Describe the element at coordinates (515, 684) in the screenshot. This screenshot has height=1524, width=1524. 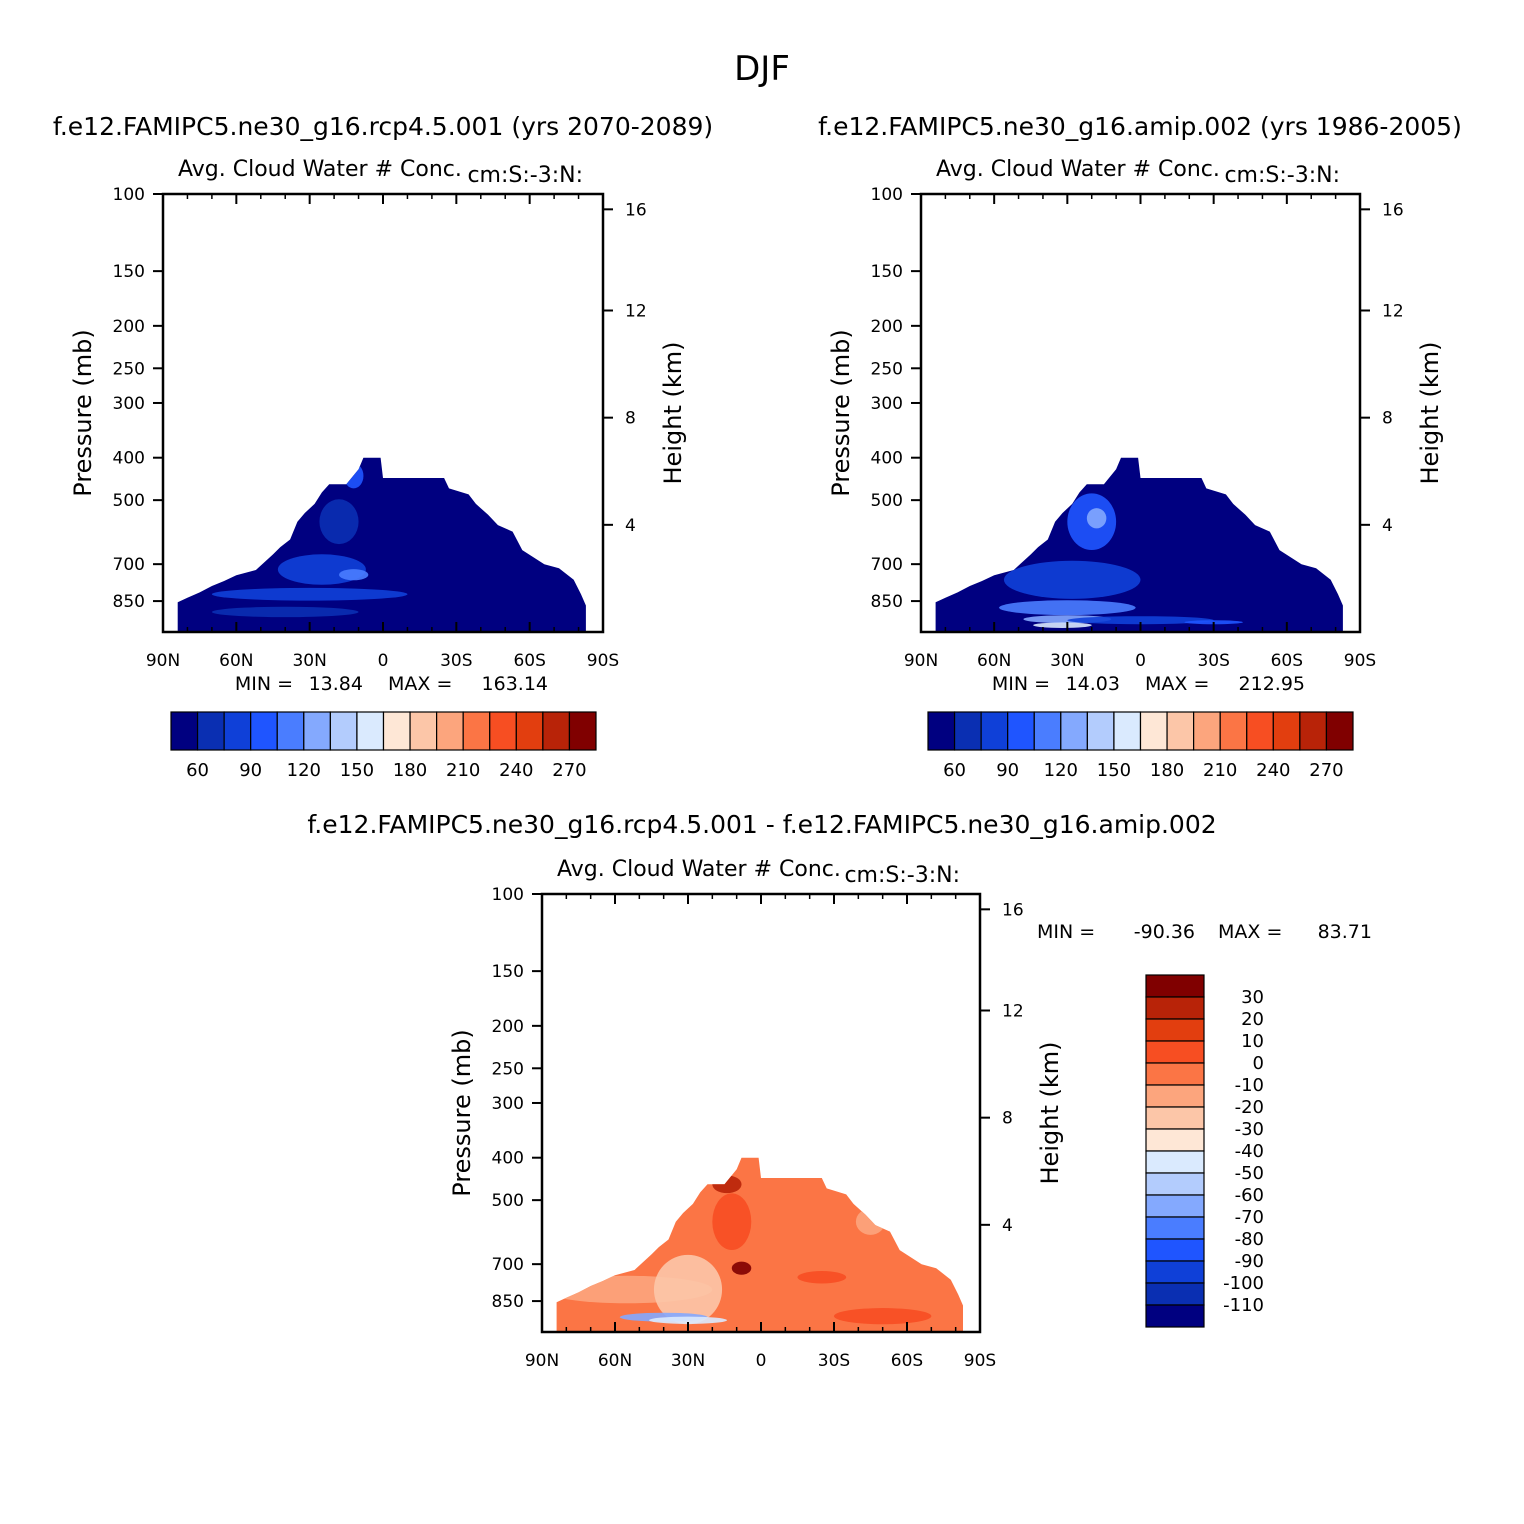
I see `max-value: 163.14` at that location.